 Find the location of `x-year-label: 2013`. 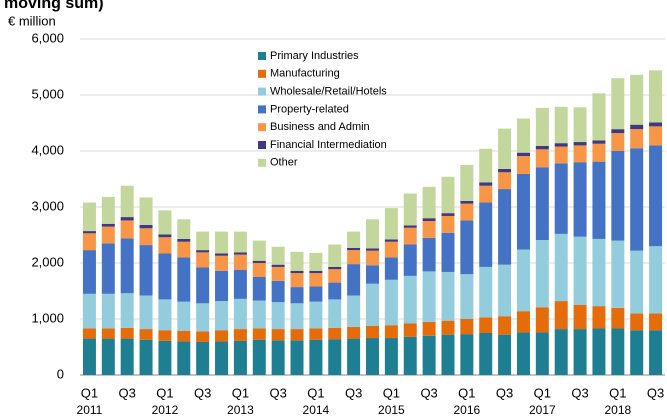

x-year-label: 2013 is located at coordinates (240, 410).